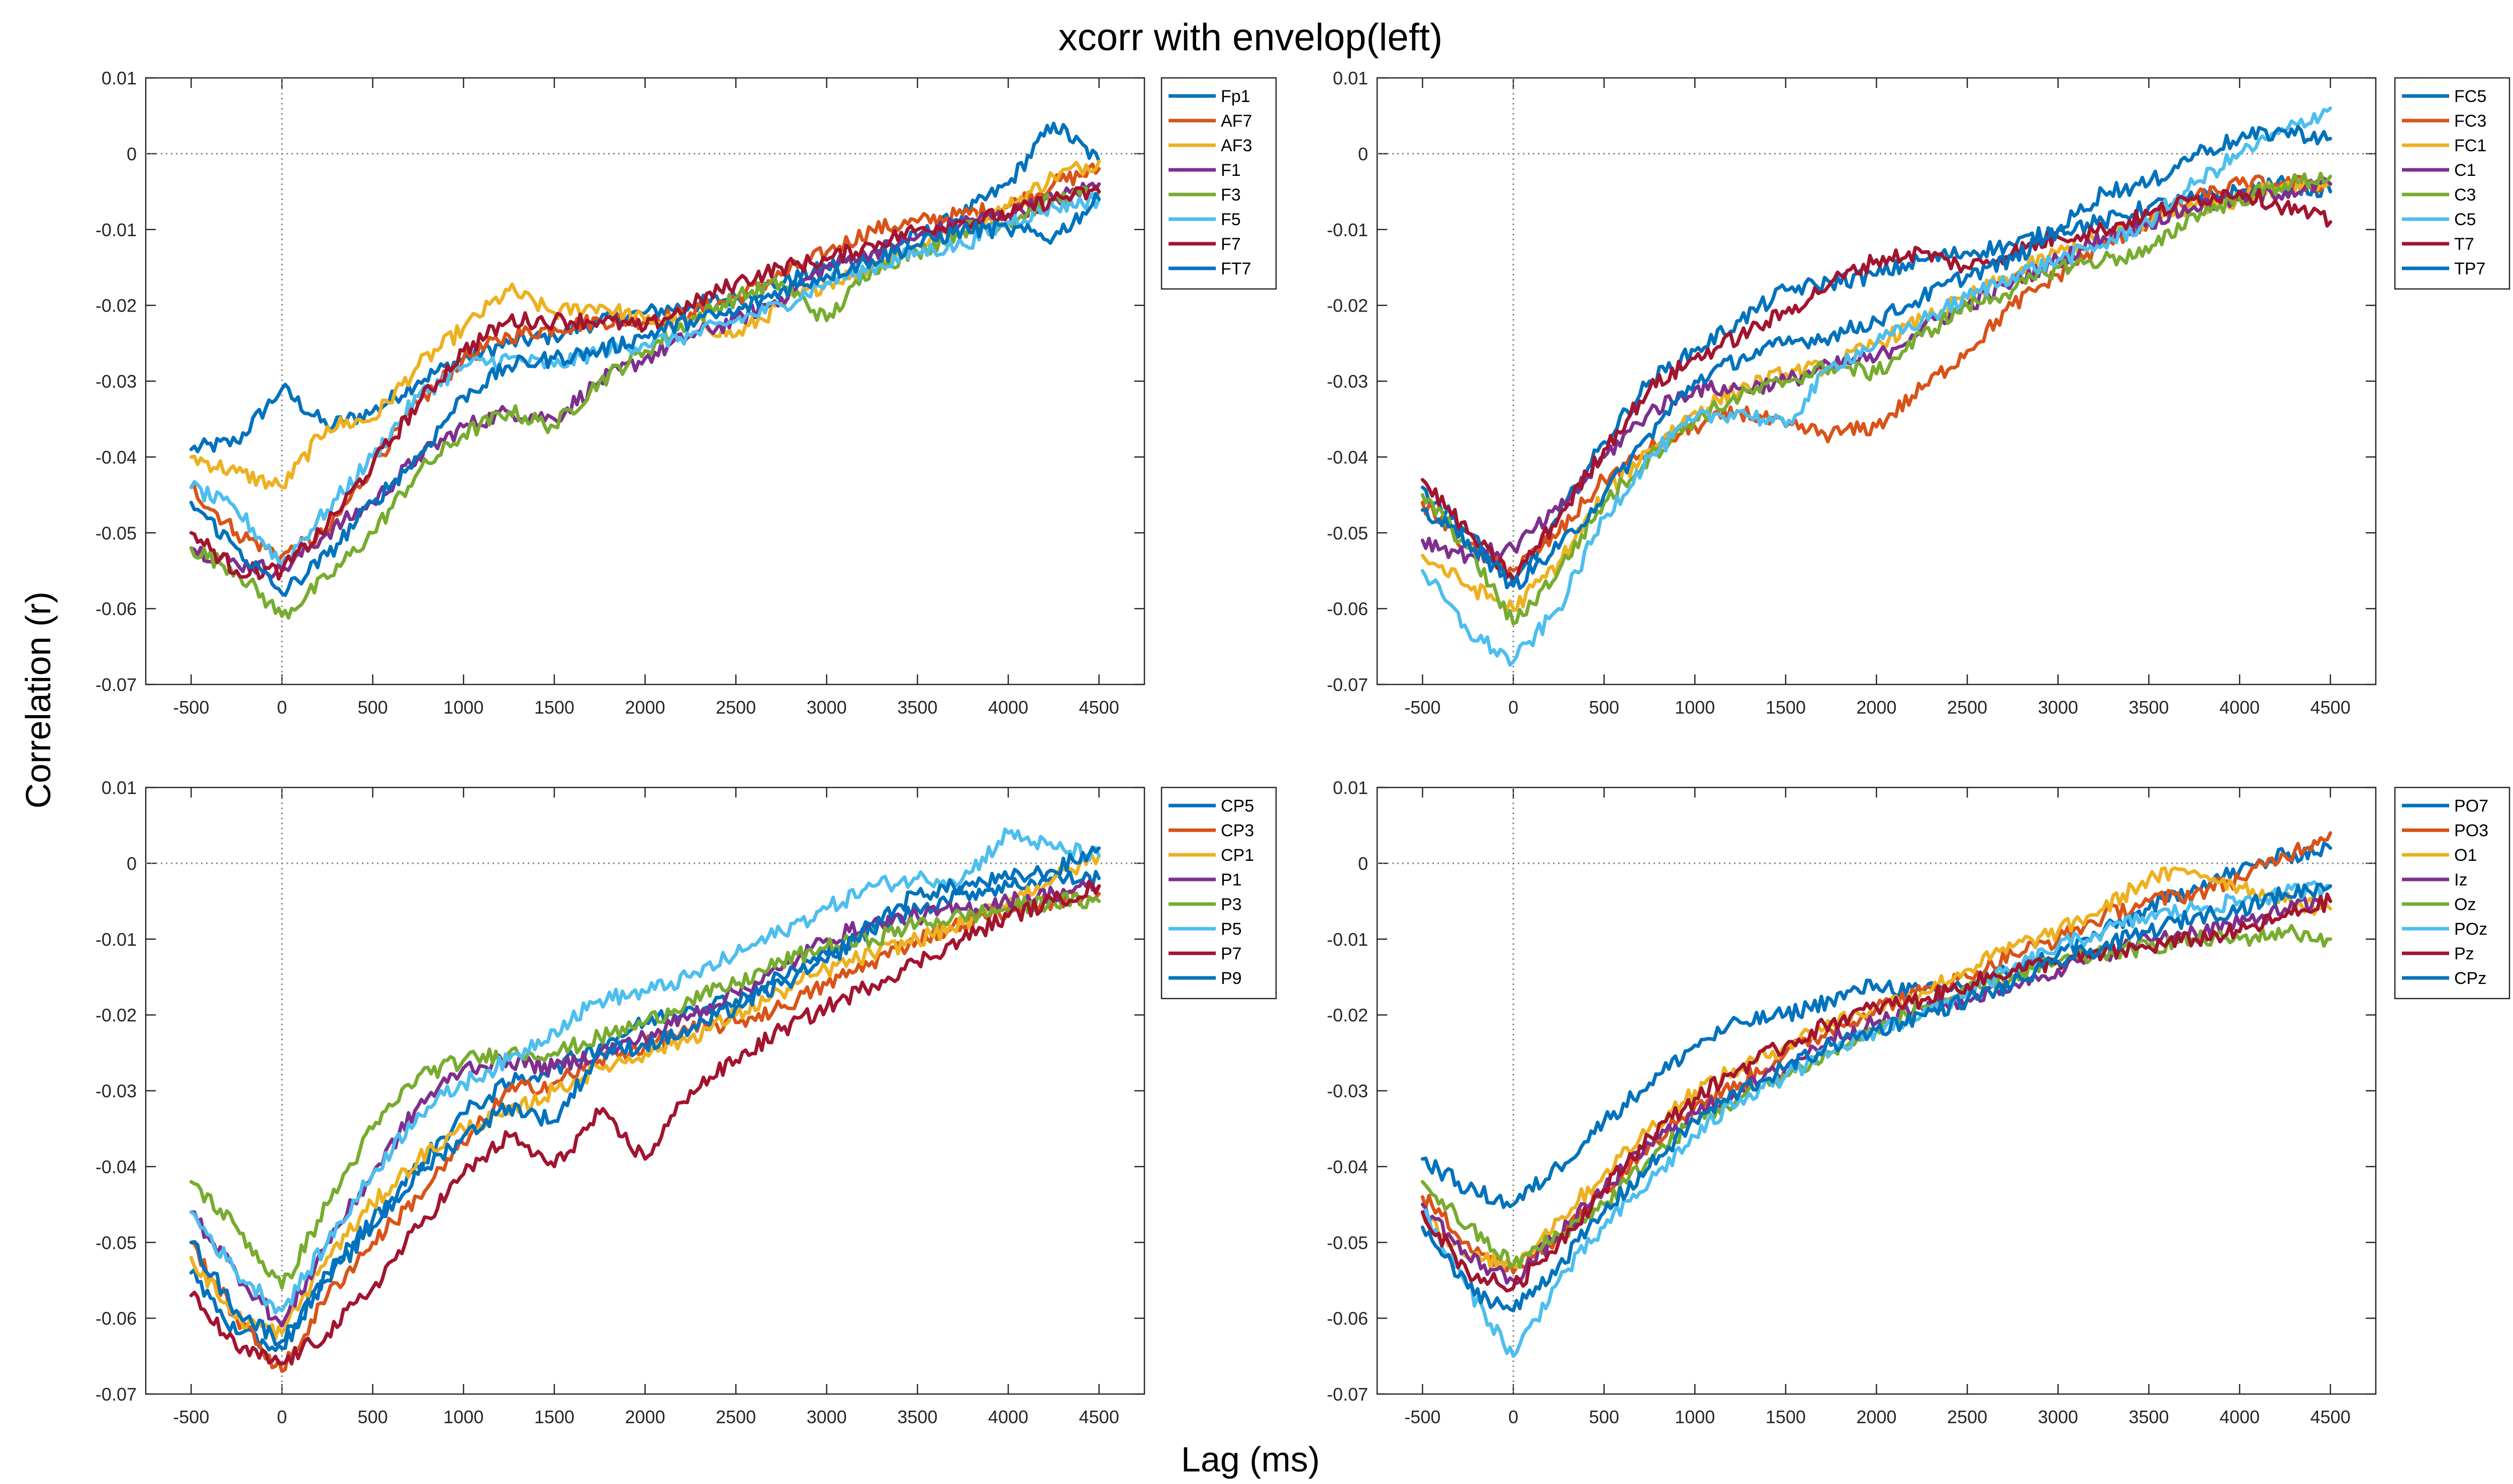 Image resolution: width=2513 pixels, height=1484 pixels. Describe the element at coordinates (1238, 830) in the screenshot. I see `legend-entry-cp3: CP3` at that location.